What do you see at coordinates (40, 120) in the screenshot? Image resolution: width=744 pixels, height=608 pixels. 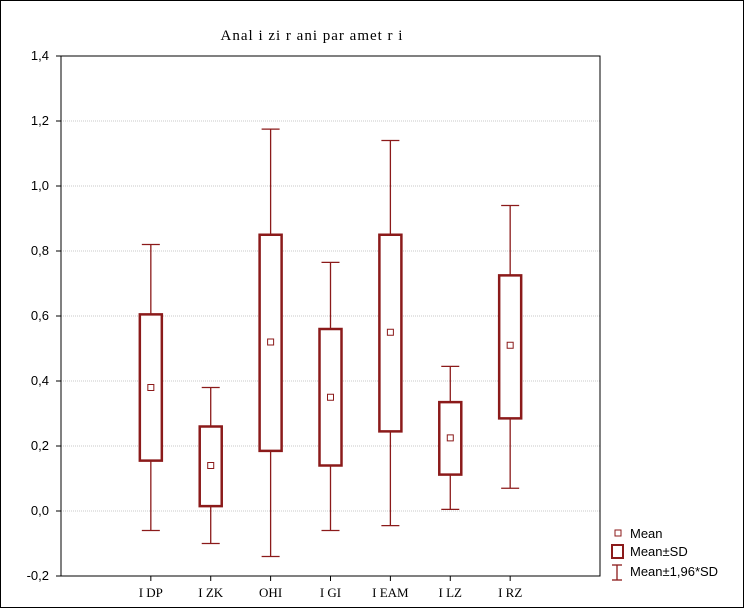 I see `y-tick-label: 1,2` at bounding box center [40, 120].